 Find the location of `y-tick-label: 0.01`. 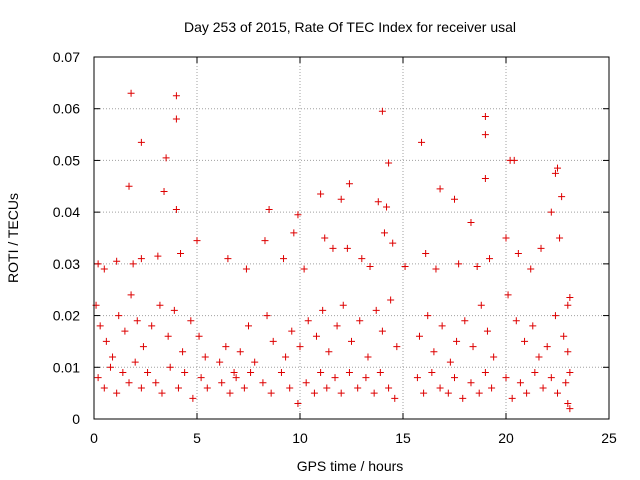

y-tick-label: 0.01 is located at coordinates (66, 367).